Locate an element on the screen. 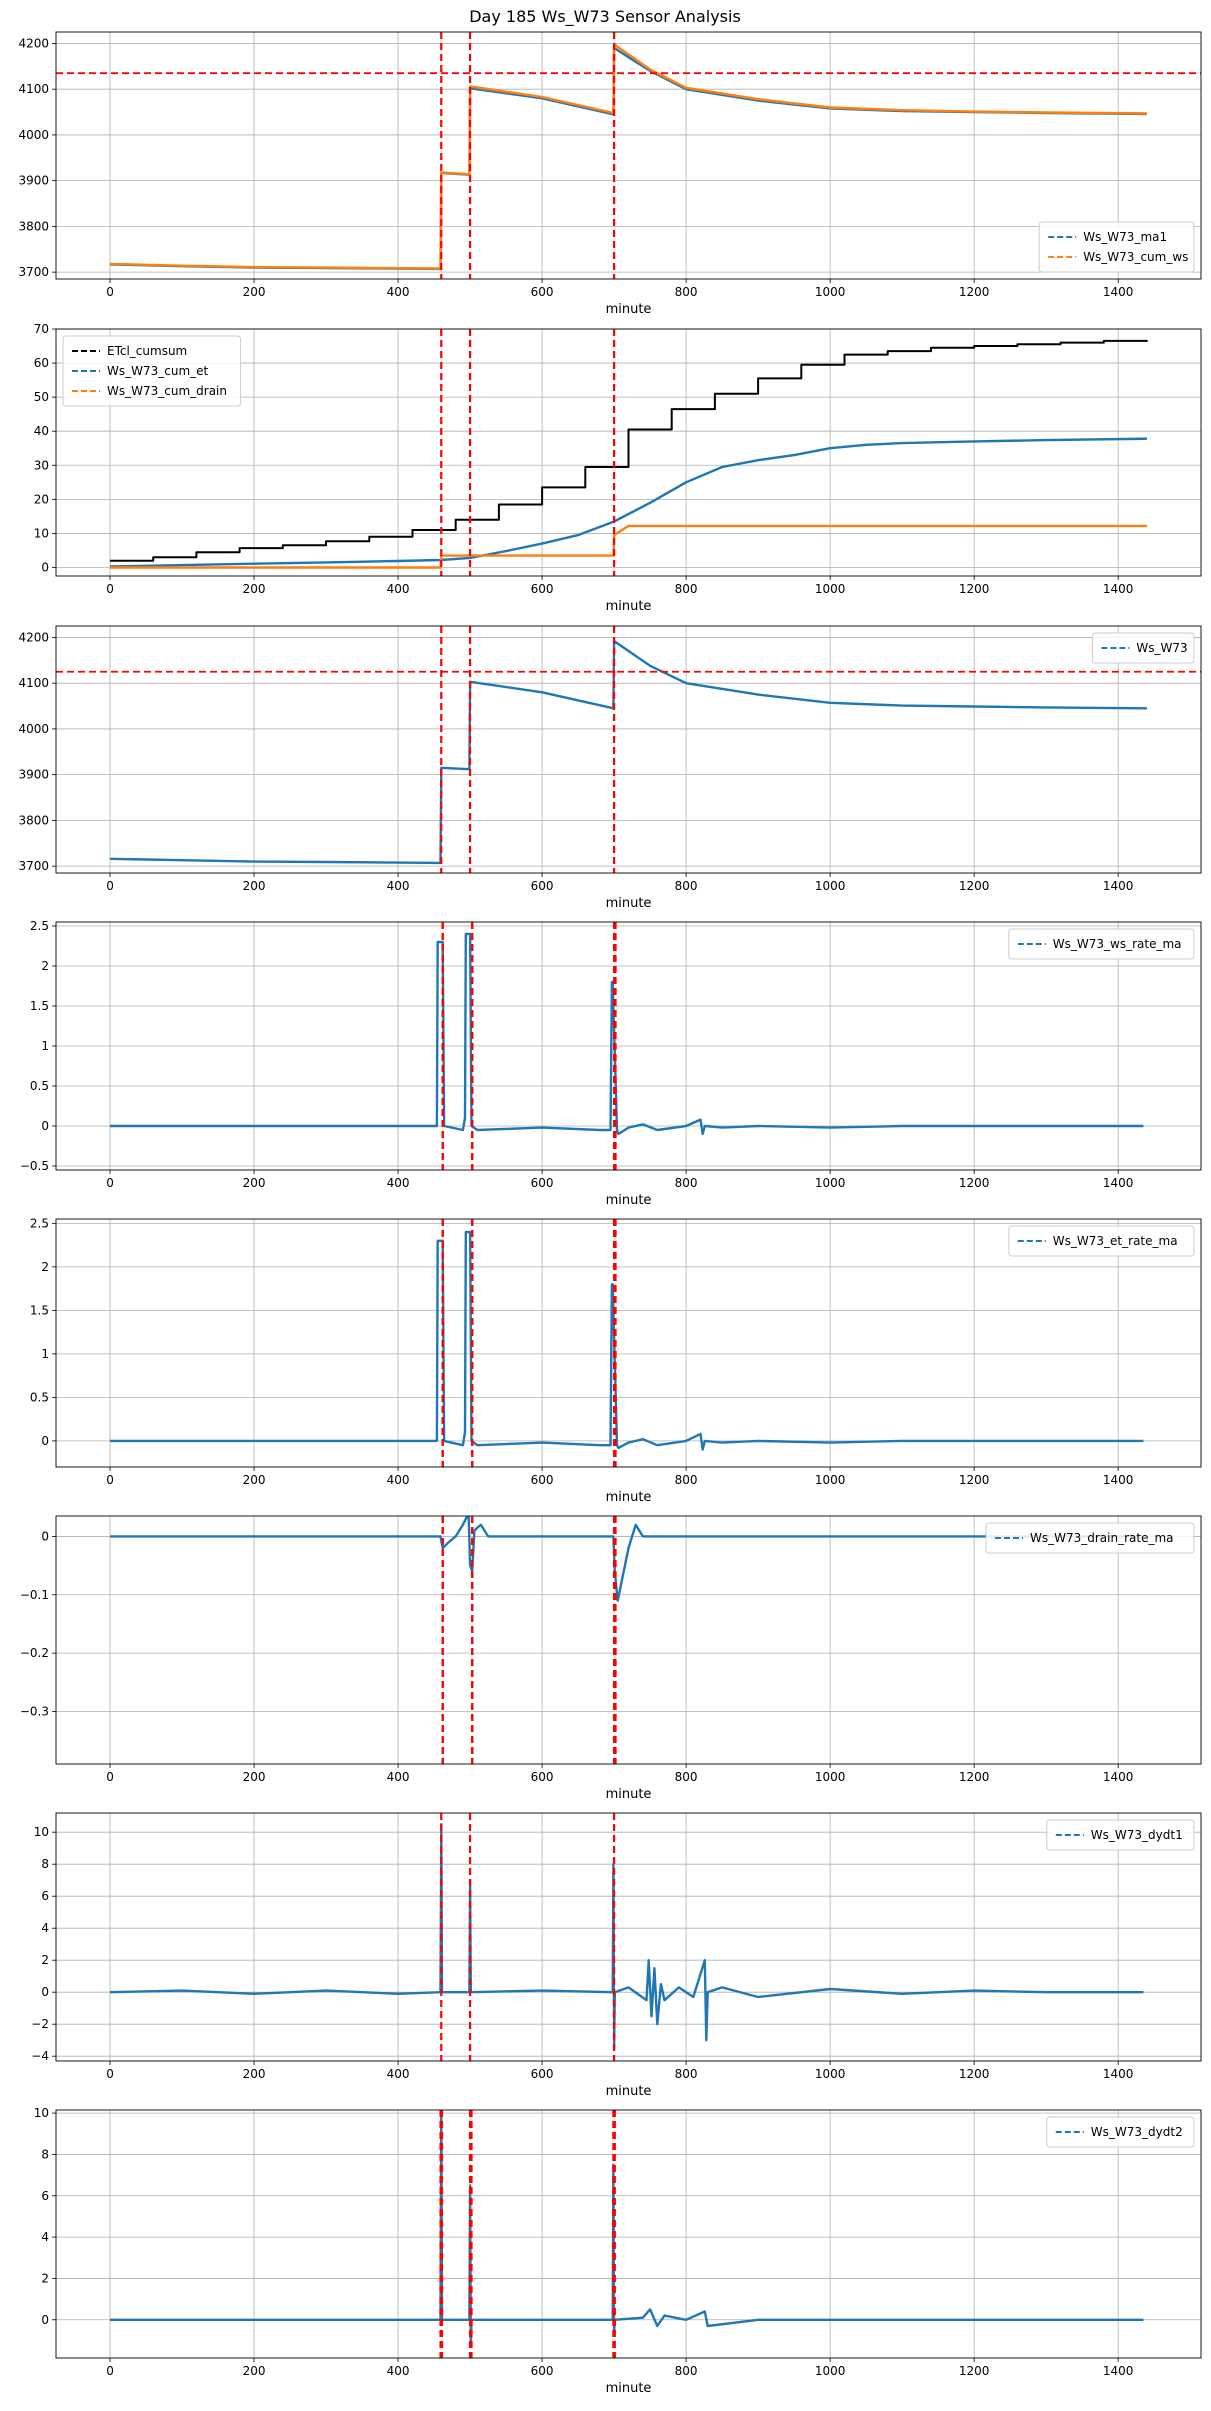  legend-entry: Ws_W73_dydt1 is located at coordinates (1137, 1835).